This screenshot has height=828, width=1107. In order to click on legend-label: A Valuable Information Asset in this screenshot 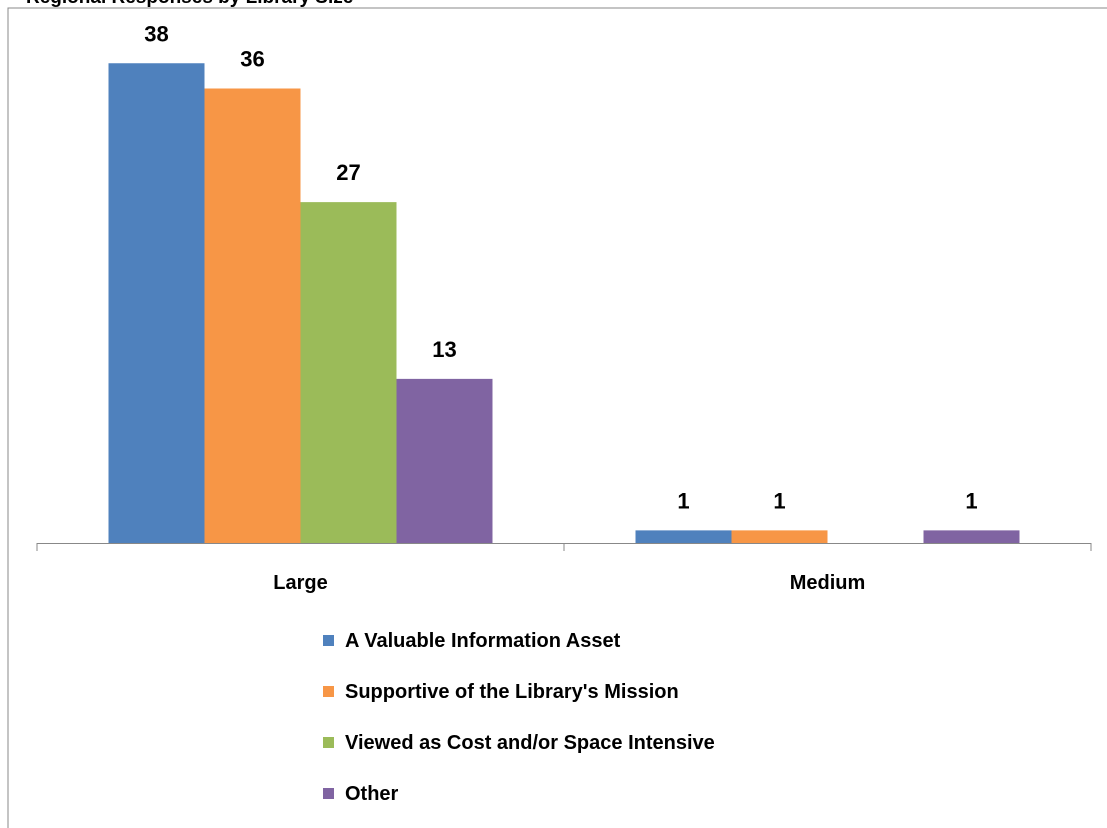, I will do `click(483, 641)`.